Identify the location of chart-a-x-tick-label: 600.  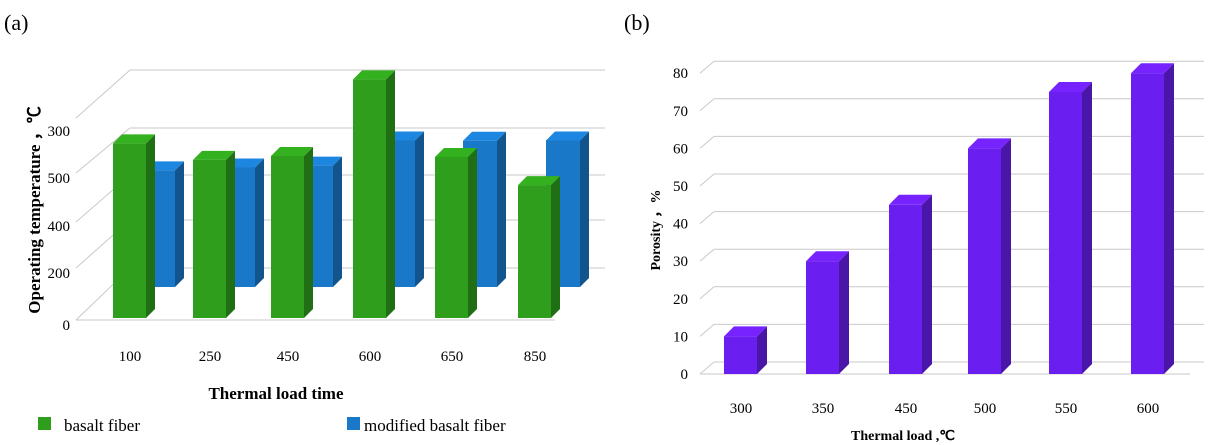
(370, 357).